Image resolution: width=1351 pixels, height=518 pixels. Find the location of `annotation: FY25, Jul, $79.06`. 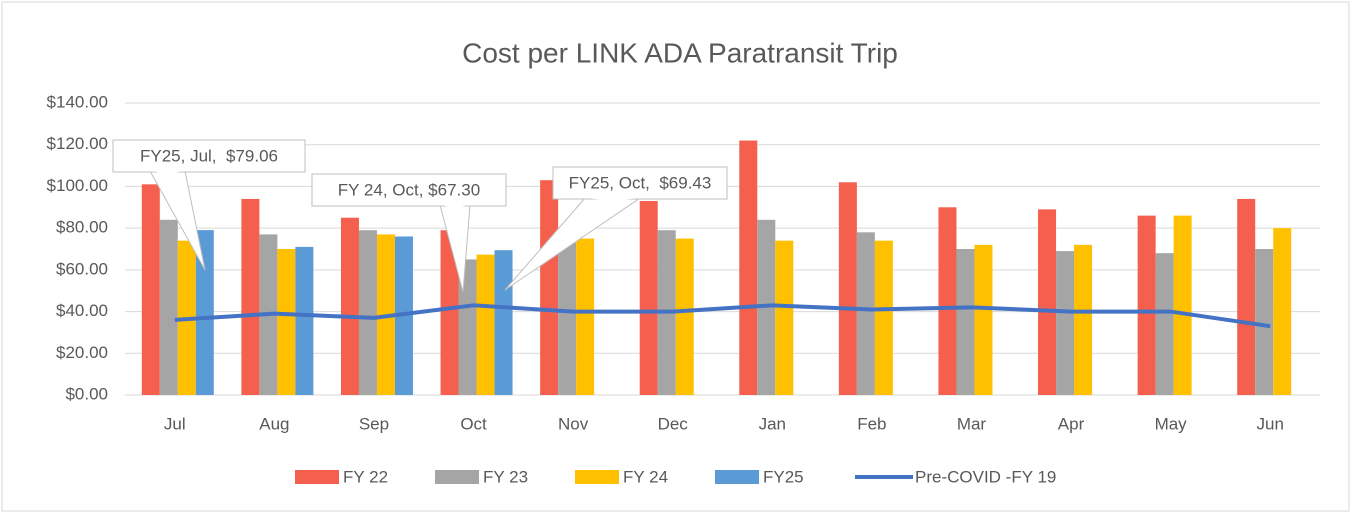

annotation: FY25, Jul, $79.06 is located at coordinates (209, 155).